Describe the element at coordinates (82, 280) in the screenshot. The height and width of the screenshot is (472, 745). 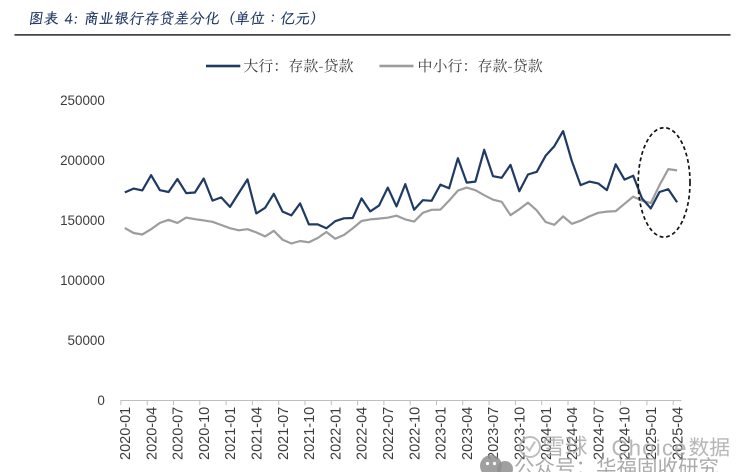
I see `svg-text: 100000` at that location.